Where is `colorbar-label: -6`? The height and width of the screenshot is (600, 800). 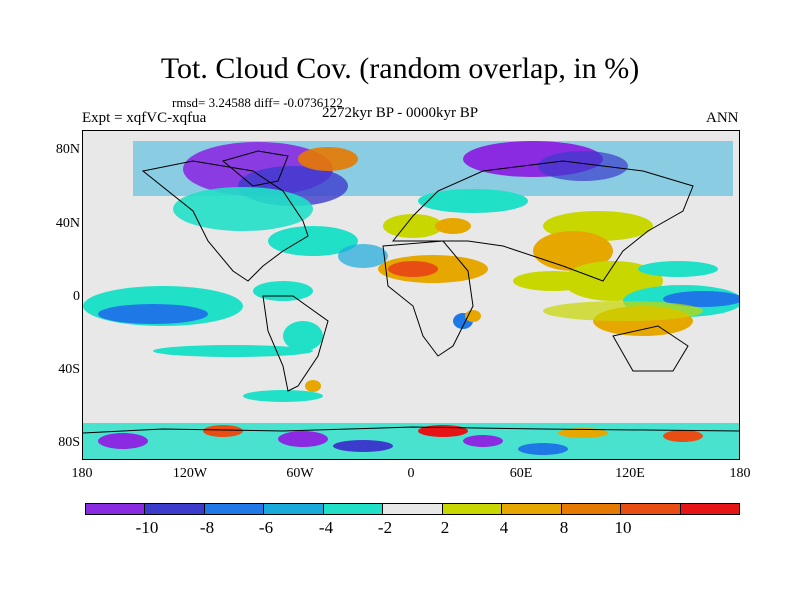 colorbar-label: -6 is located at coordinates (266, 527).